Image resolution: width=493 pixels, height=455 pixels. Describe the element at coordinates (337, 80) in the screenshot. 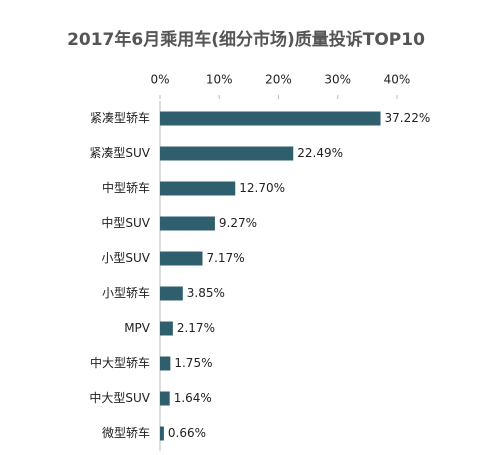

I see `x-tick-label: 30%` at that location.